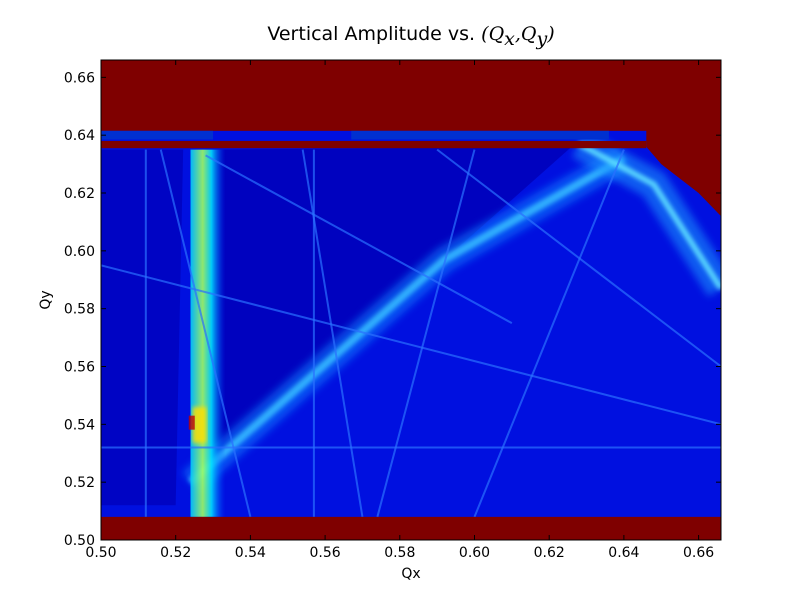 The image size is (800, 604). What do you see at coordinates (374, 144) in the screenshot?
I see `heat-saturated-band` at bounding box center [374, 144].